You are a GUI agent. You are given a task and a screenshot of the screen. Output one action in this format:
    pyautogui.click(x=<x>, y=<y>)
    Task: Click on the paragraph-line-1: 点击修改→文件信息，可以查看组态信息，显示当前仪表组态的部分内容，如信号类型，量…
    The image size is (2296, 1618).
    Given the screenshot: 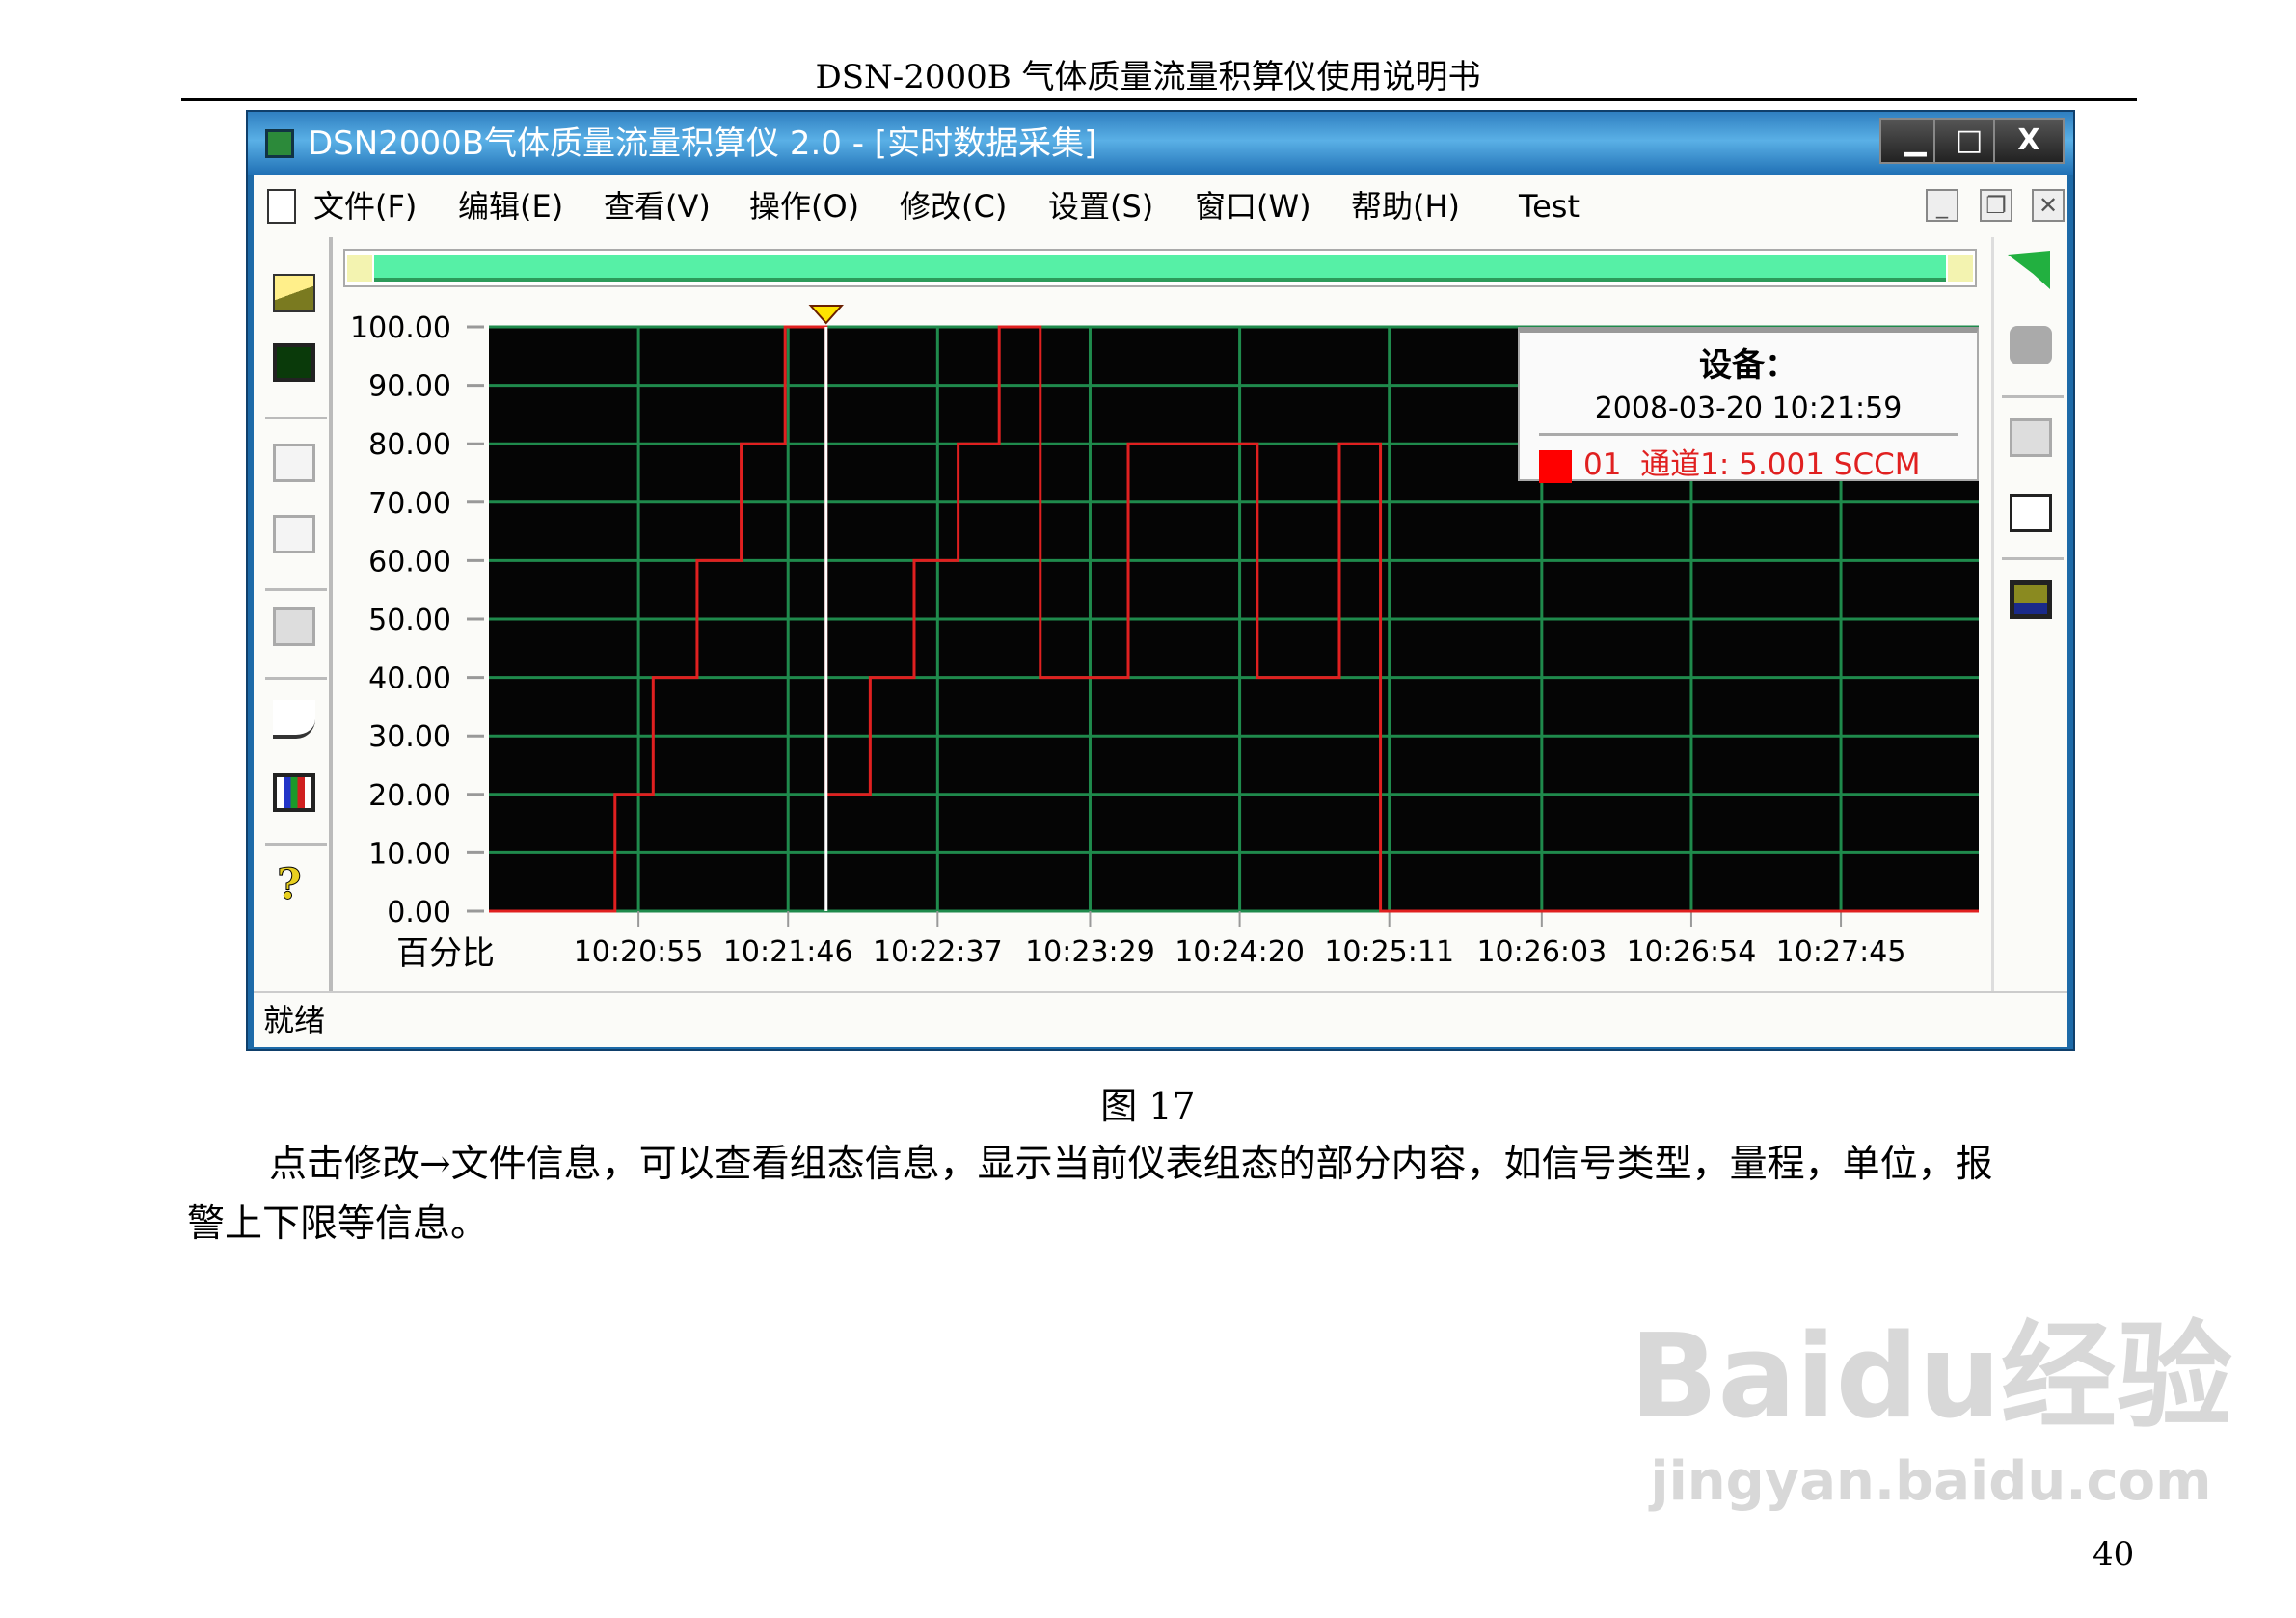 What is the action you would take?
    pyautogui.click(x=1131, y=1165)
    